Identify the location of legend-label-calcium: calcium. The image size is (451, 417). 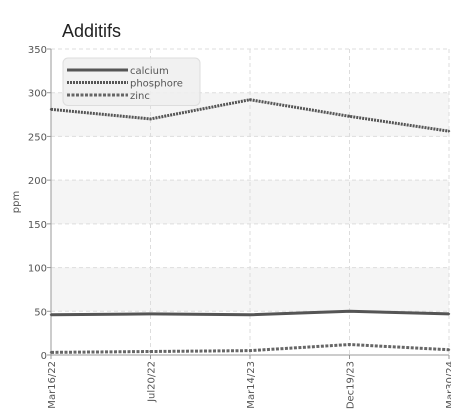
(149, 71).